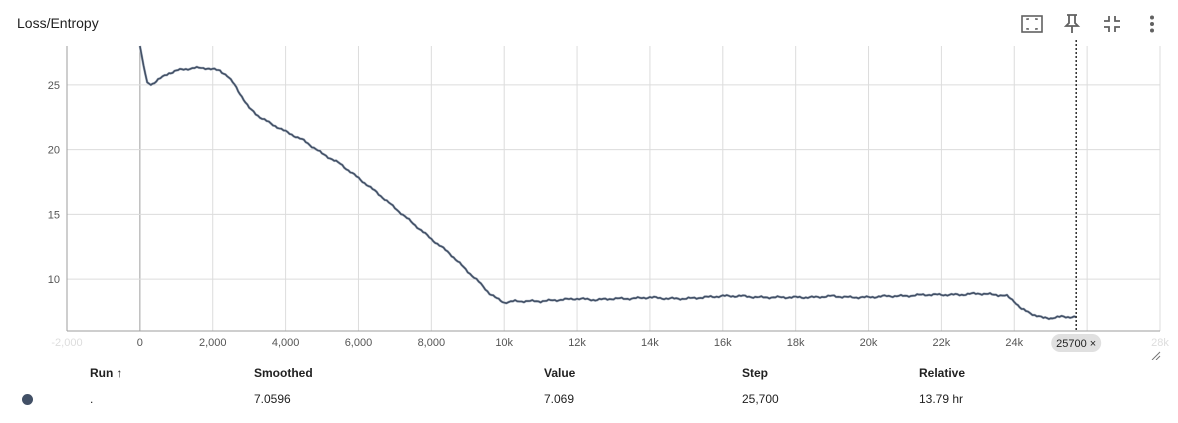 The height and width of the screenshot is (423, 1178). I want to click on smoothed-value: 7.0596, so click(272, 399).